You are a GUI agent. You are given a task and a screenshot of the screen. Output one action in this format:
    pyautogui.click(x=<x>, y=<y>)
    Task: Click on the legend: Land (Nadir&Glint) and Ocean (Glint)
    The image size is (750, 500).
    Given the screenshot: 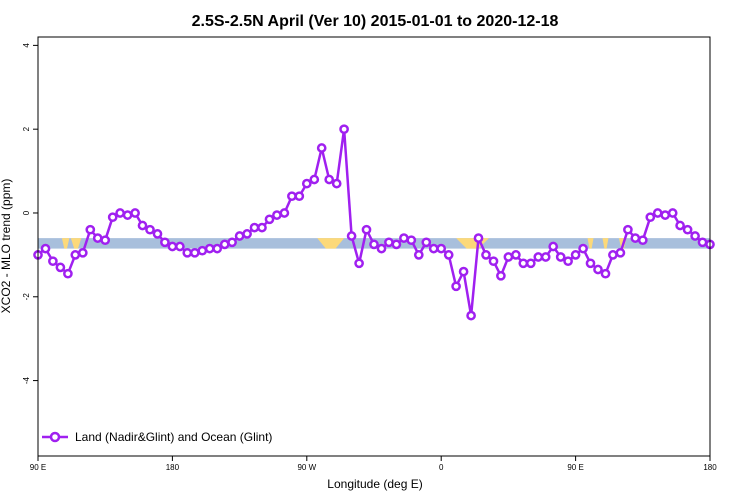 What is the action you would take?
    pyautogui.click(x=157, y=437)
    